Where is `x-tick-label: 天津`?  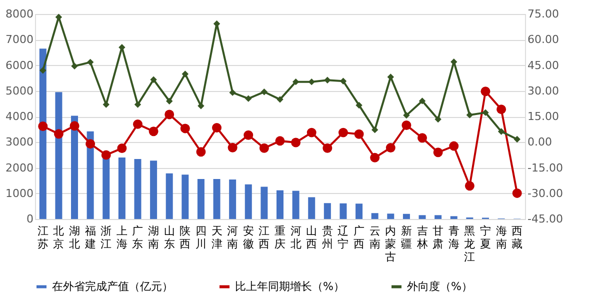 x-tick-label: 天津 is located at coordinates (216, 237).